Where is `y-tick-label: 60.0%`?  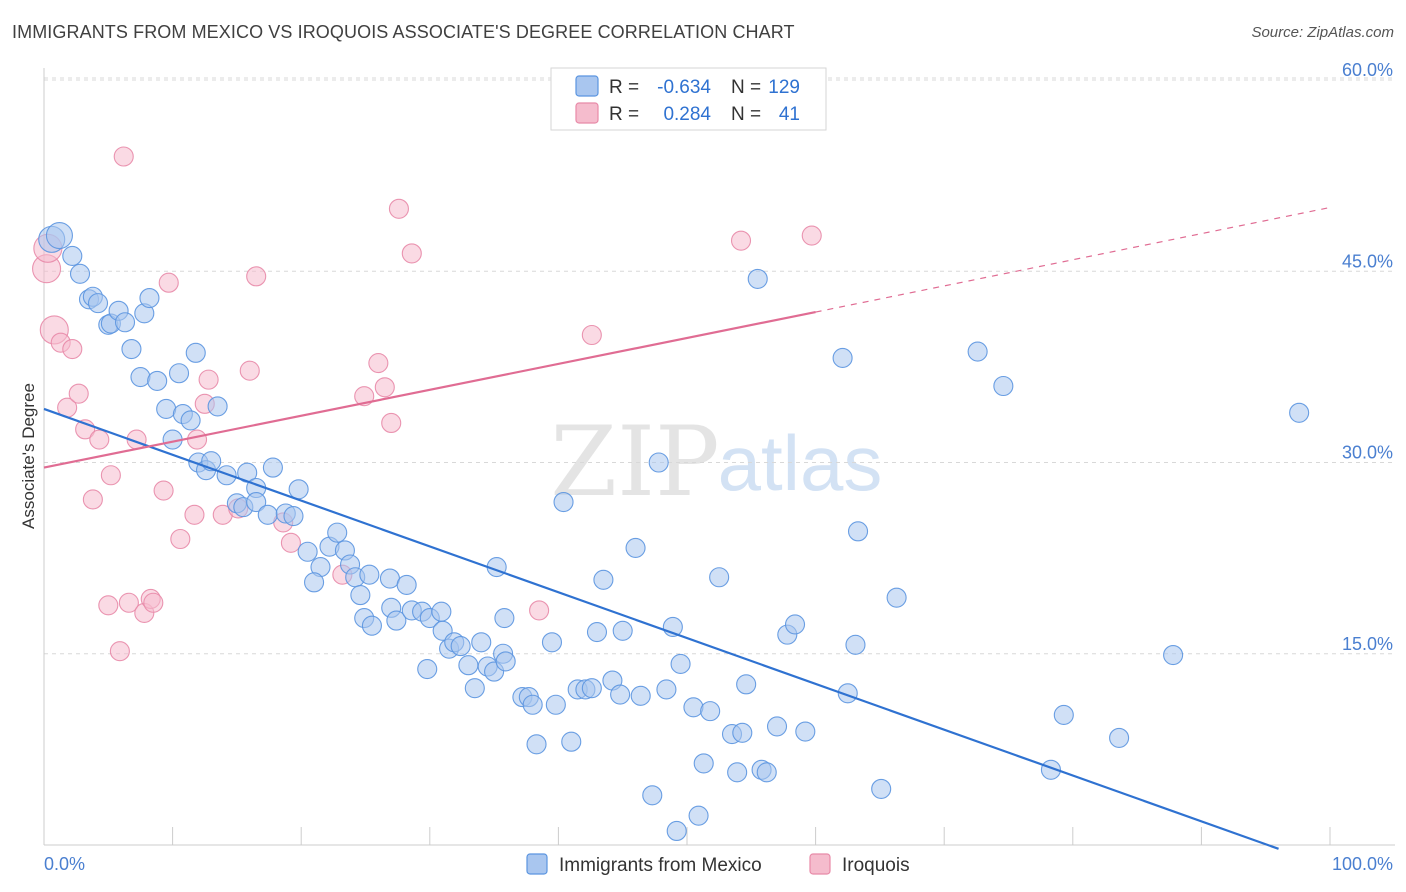
y-tick-label: 60.0% is located at coordinates (1367, 70).